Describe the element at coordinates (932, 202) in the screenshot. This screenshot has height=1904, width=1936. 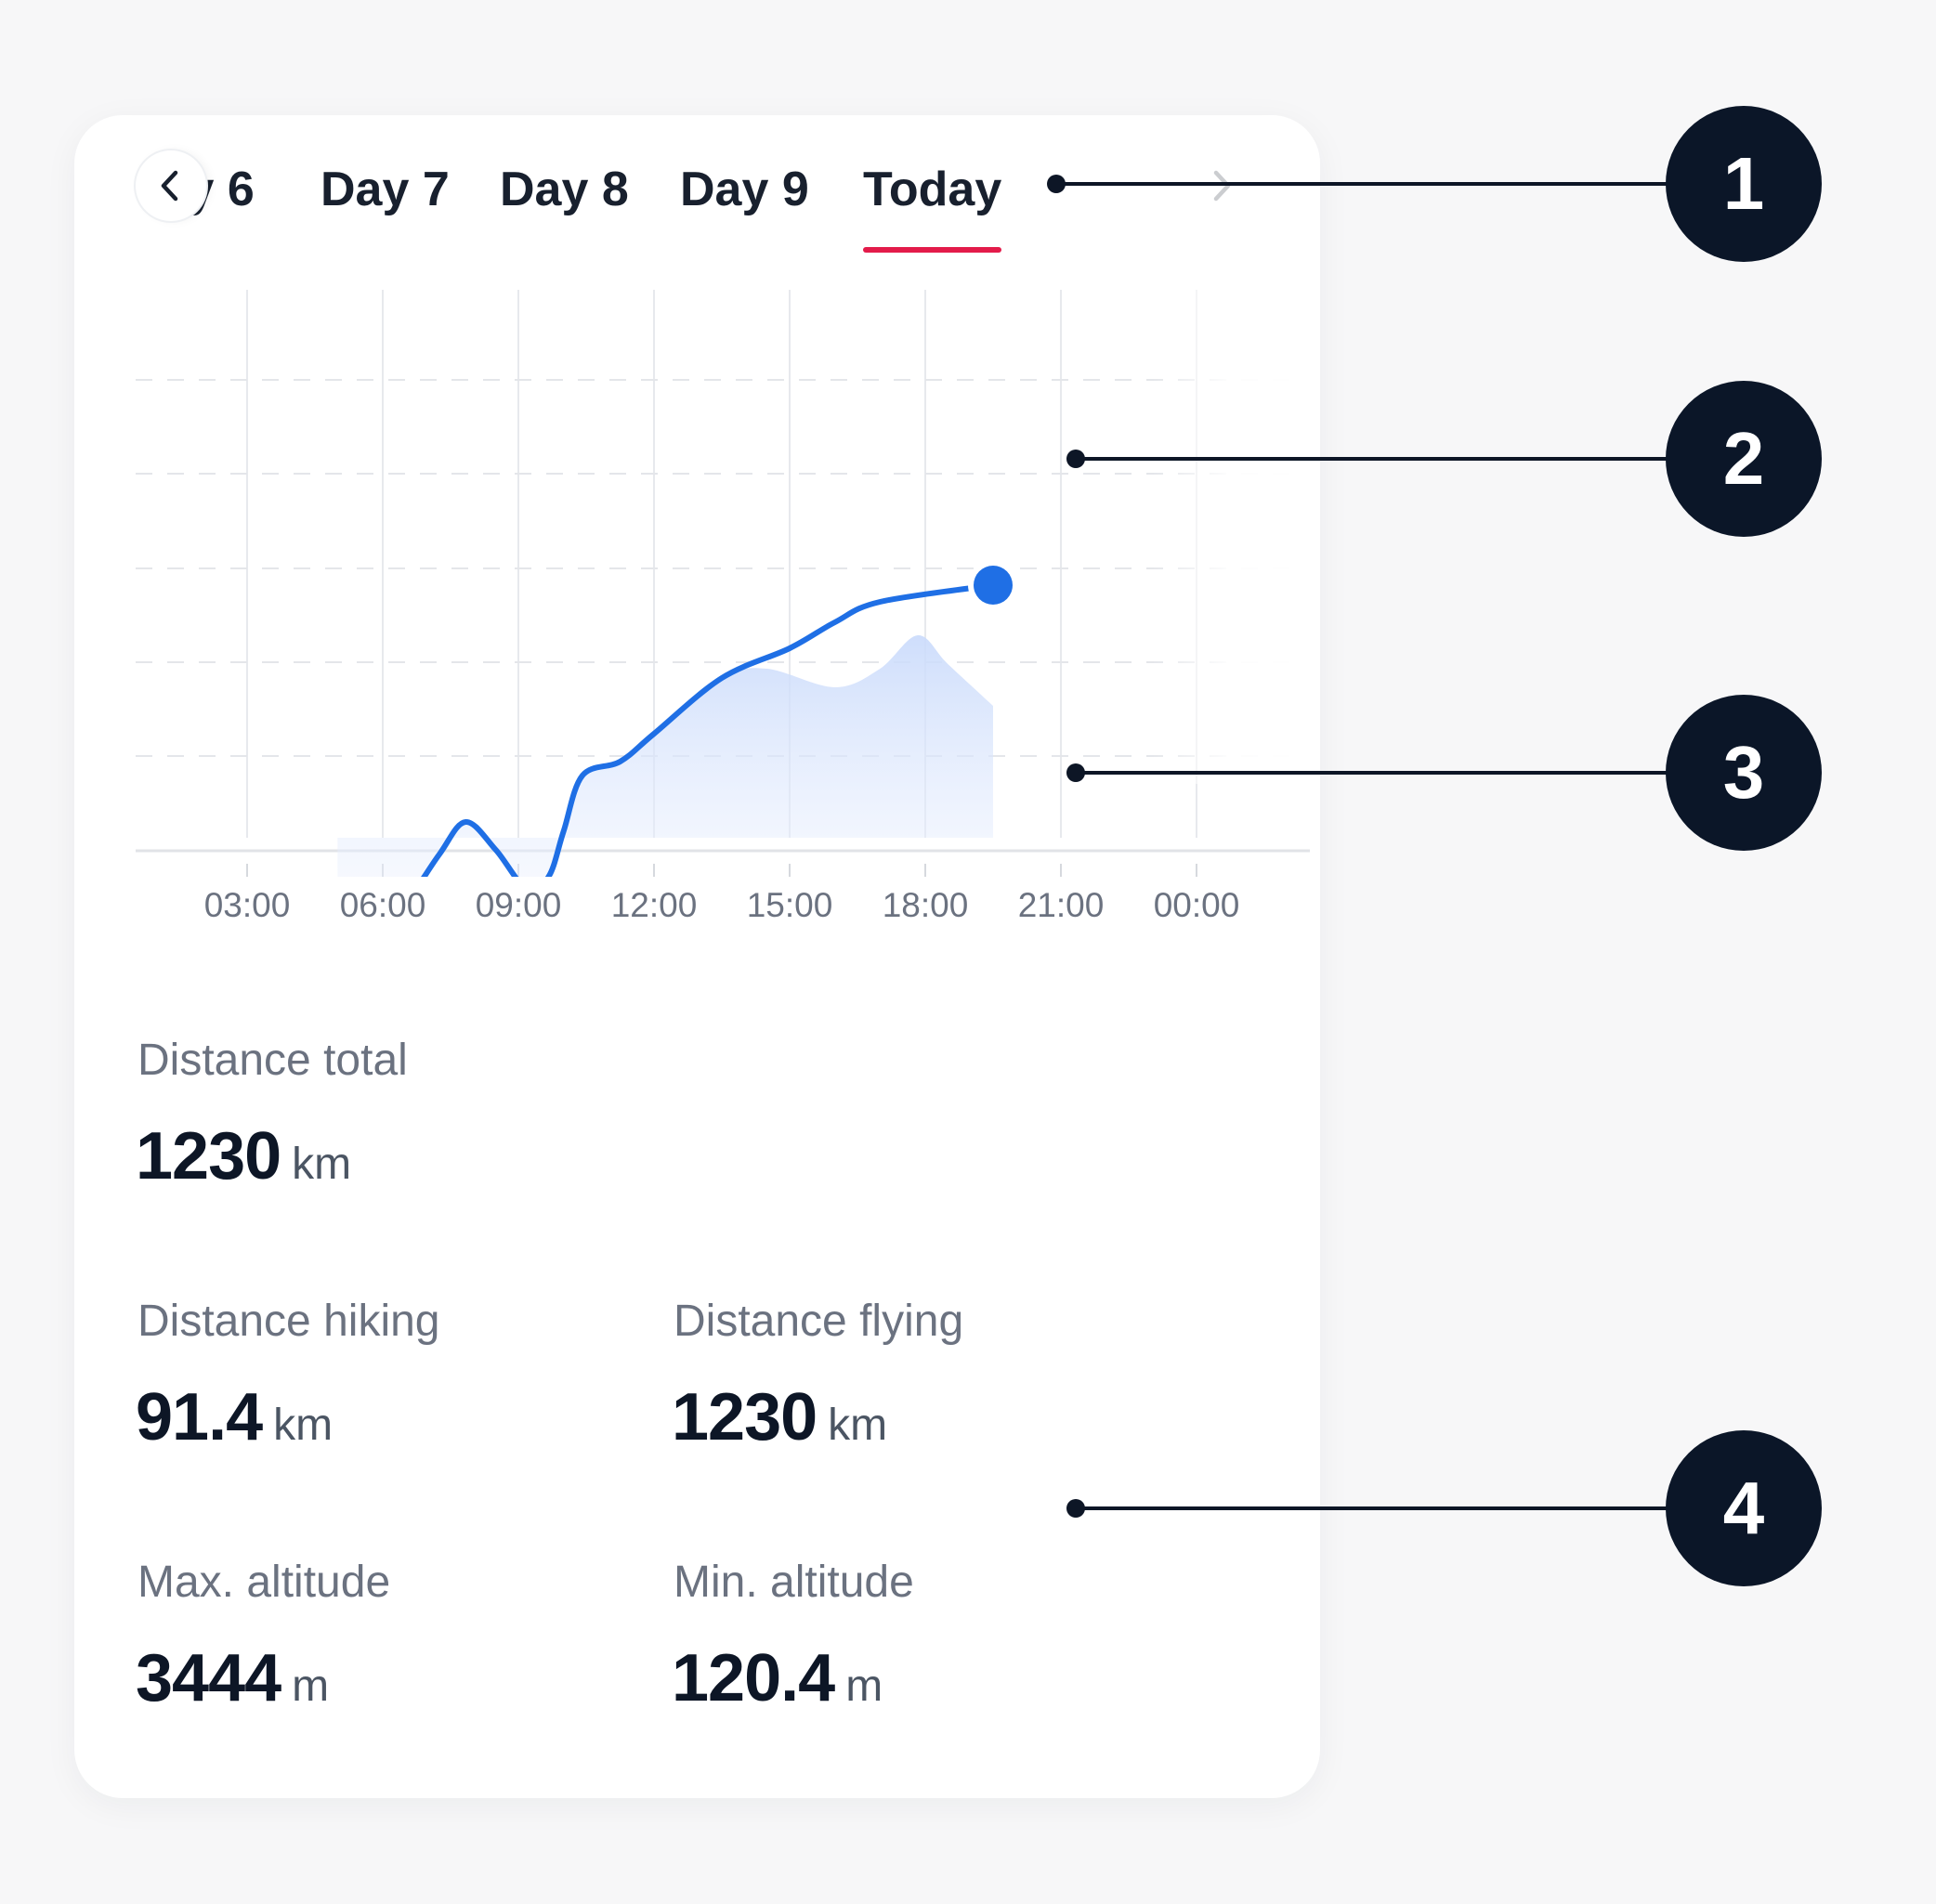
I see `tab-today: Today` at that location.